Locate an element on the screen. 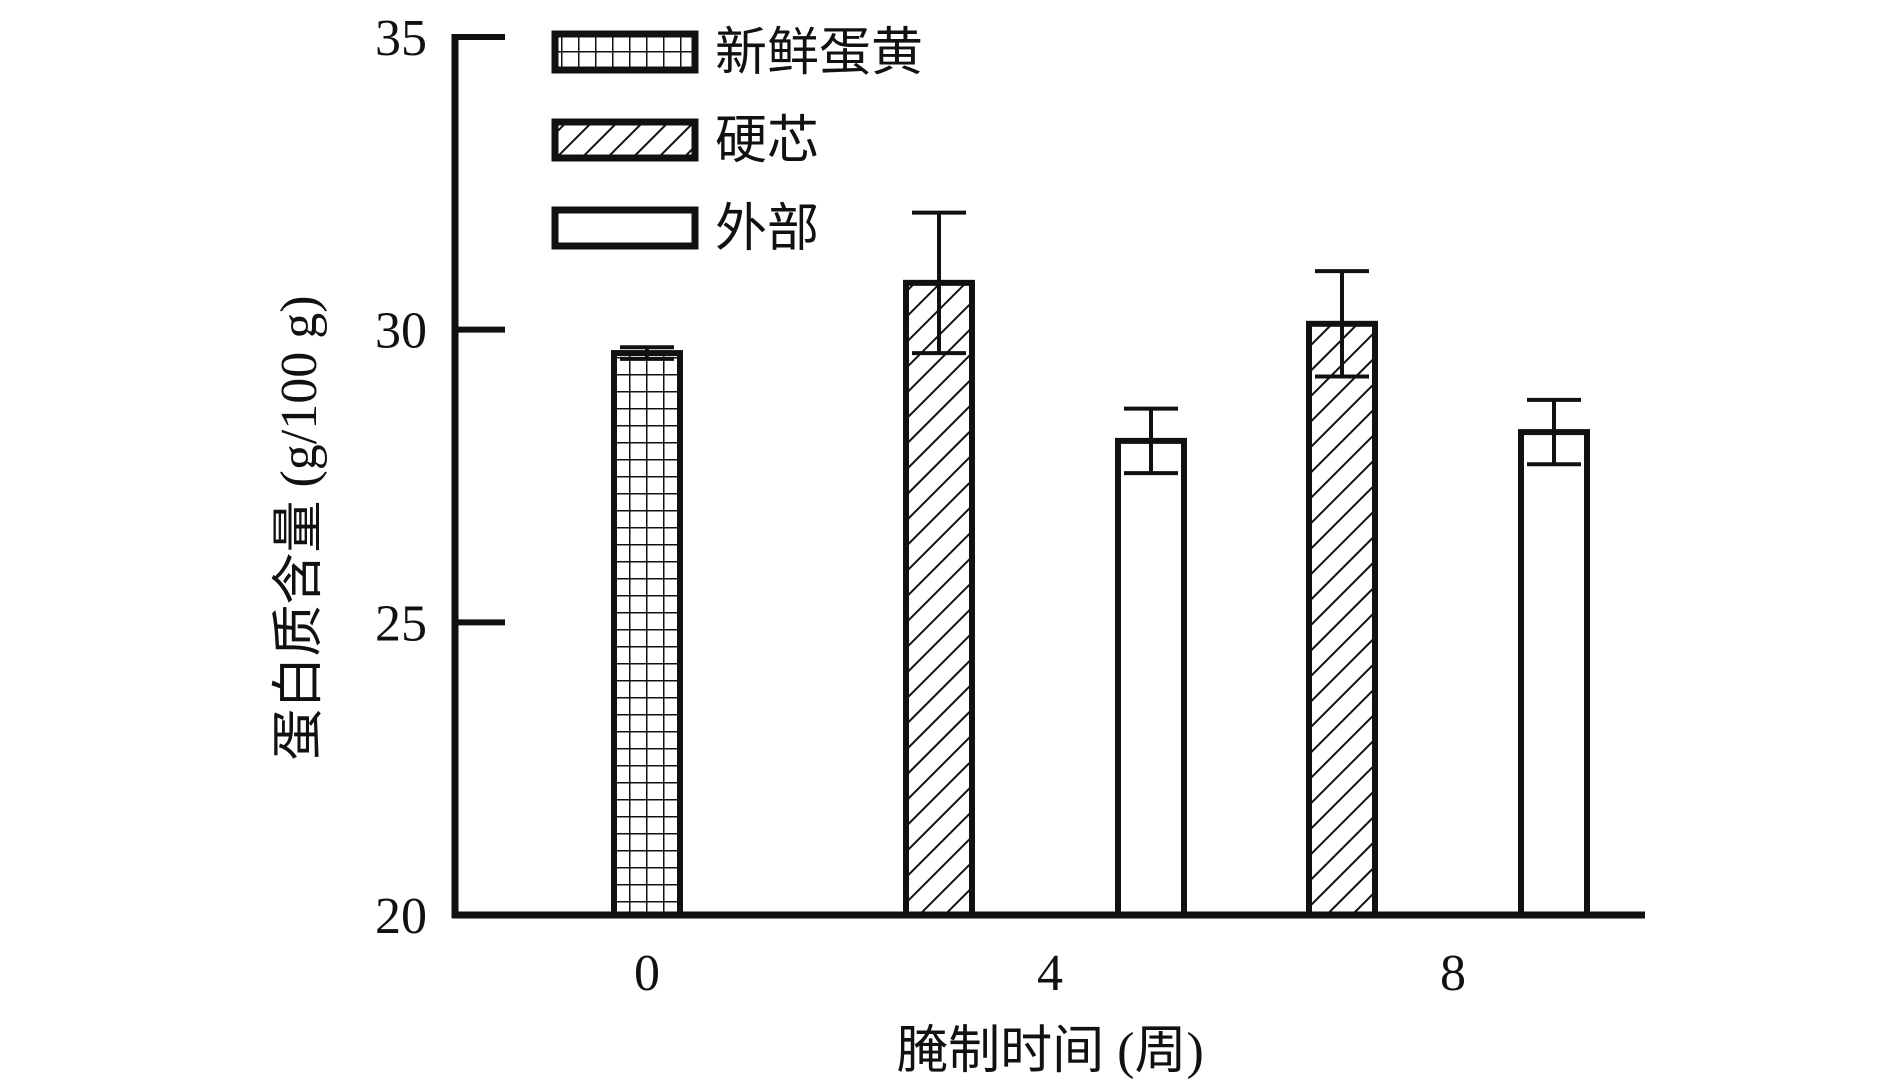  legend-item-3: 外部 is located at coordinates (685, 229).